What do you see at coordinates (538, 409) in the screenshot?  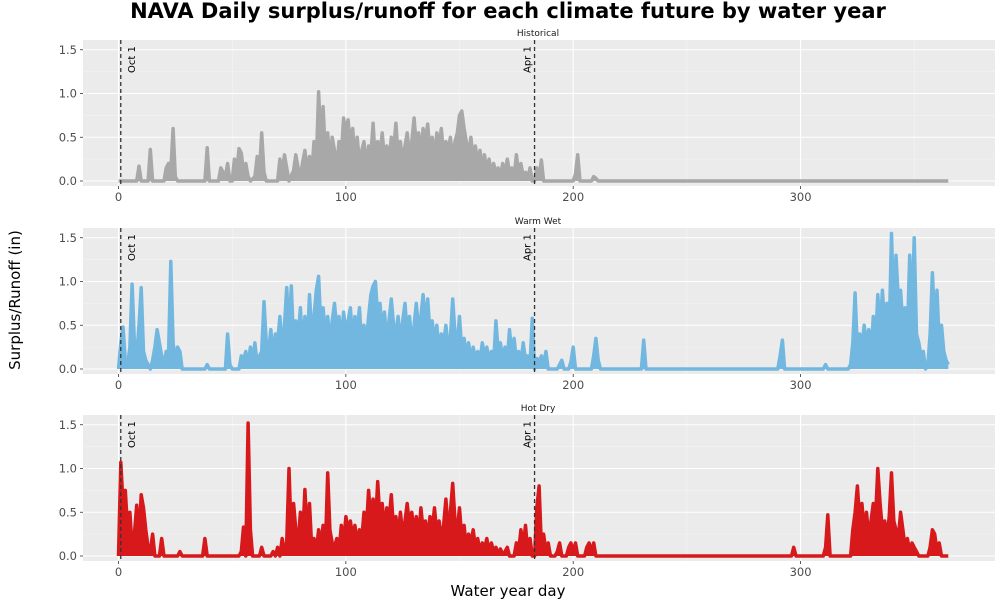 I see `panel-title: Hot Dry` at bounding box center [538, 409].